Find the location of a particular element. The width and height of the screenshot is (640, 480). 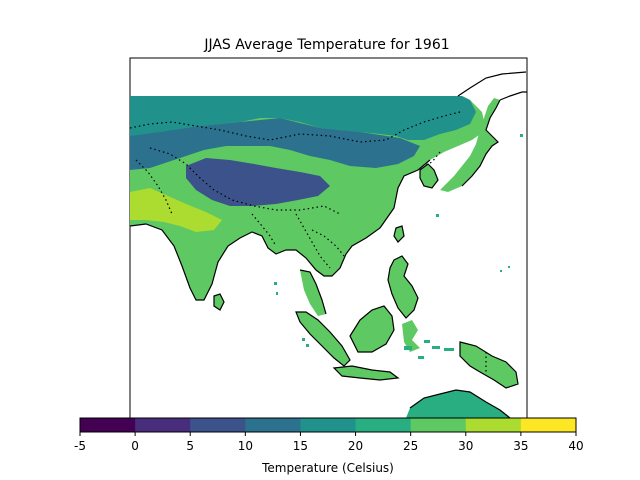

new-guinea is located at coordinates (489, 365).